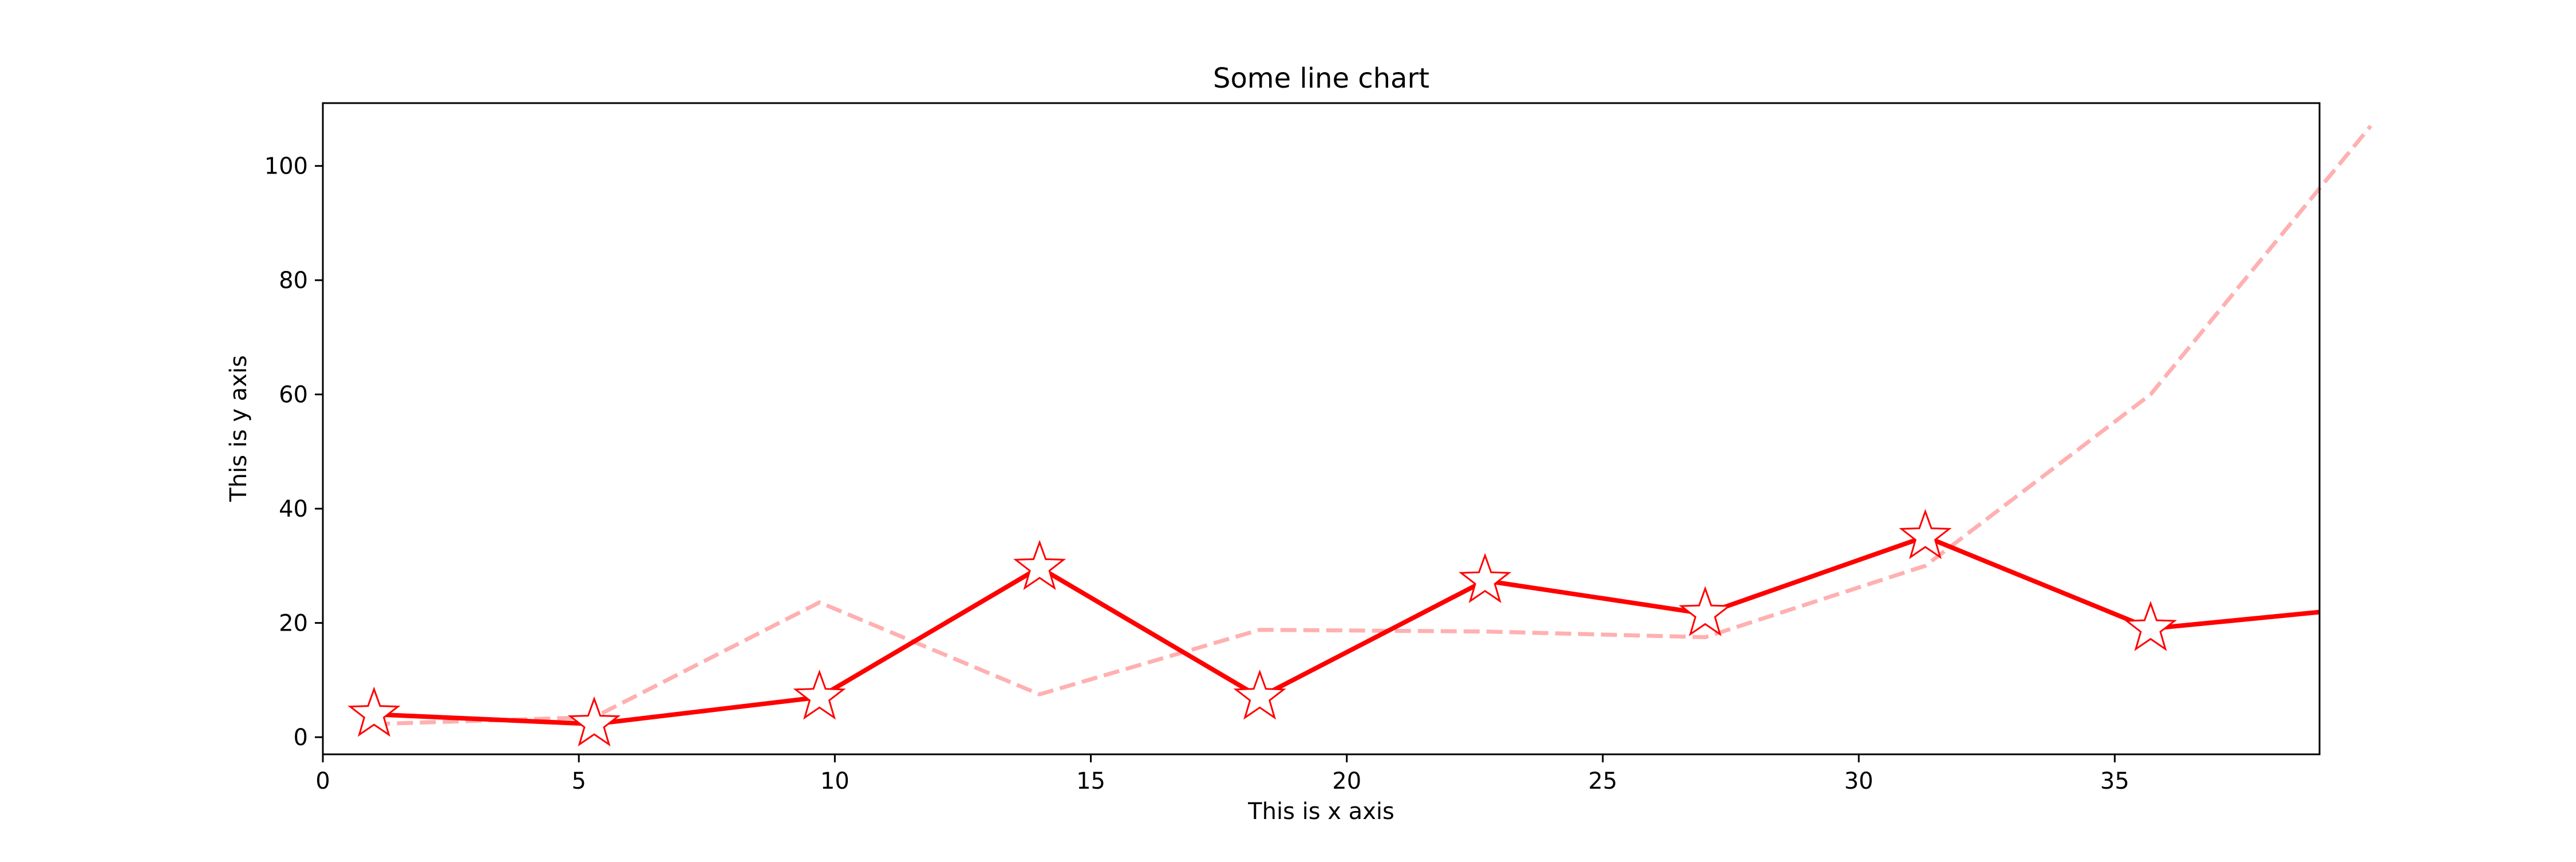  Describe the element at coordinates (1321, 78) in the screenshot. I see `chart-title: Some line chart` at that location.